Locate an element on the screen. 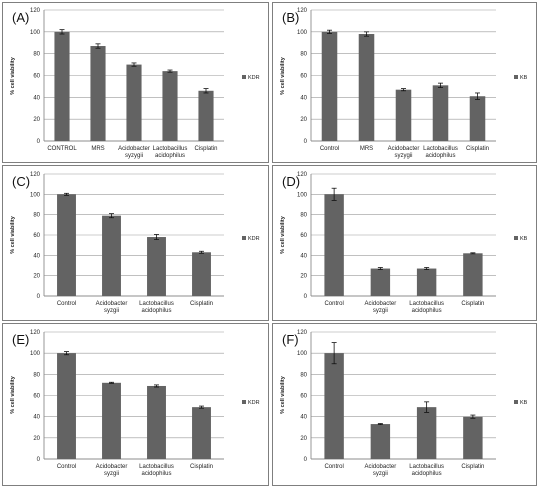 This screenshot has height=491, width=544. x-tick-label-d-2-line2: acidophilus is located at coordinates (427, 311).